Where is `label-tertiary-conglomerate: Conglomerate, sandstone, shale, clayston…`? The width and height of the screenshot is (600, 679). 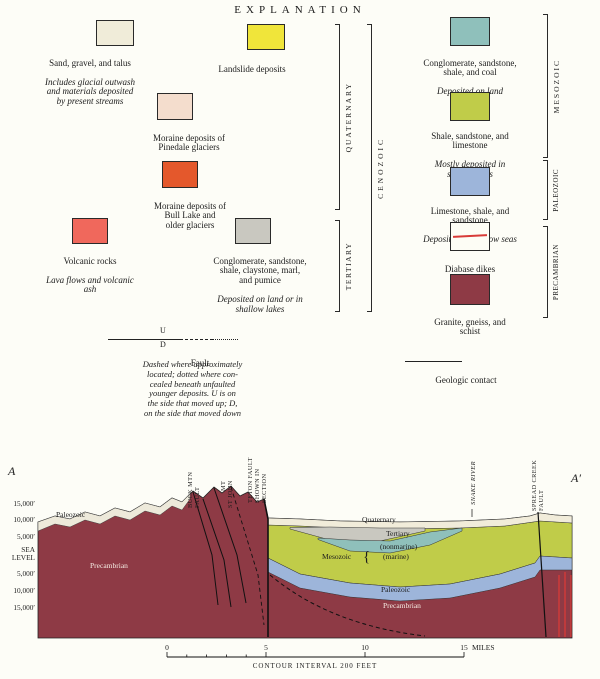 label-tertiary-conglomerate: Conglomerate, sandstone, shale, clayston… is located at coordinates (260, 285).